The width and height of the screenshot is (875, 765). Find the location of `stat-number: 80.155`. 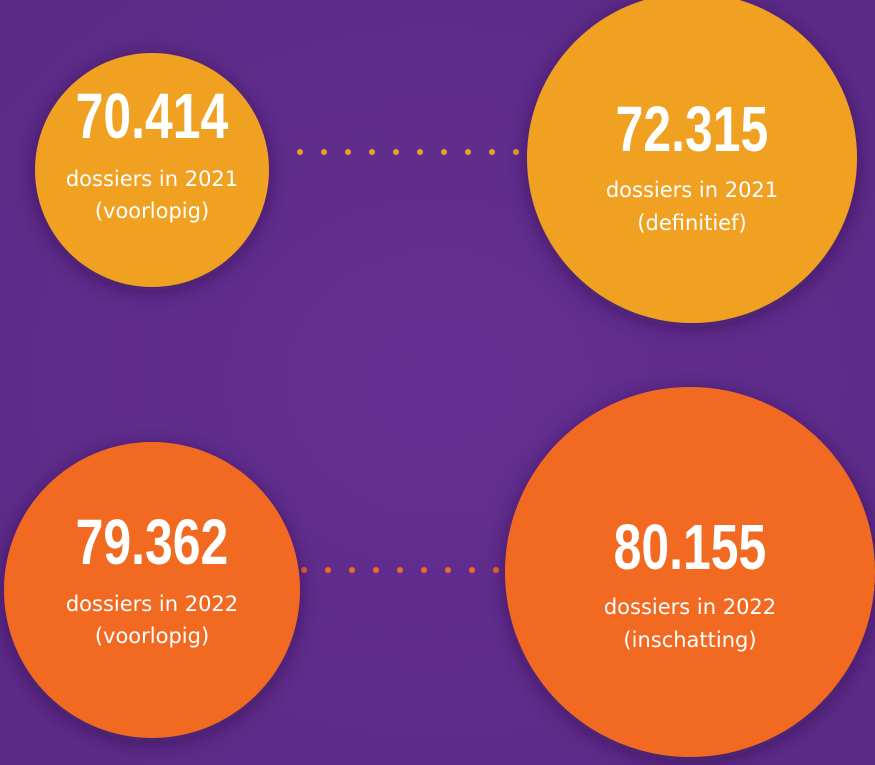

stat-number: 80.155 is located at coordinates (690, 547).